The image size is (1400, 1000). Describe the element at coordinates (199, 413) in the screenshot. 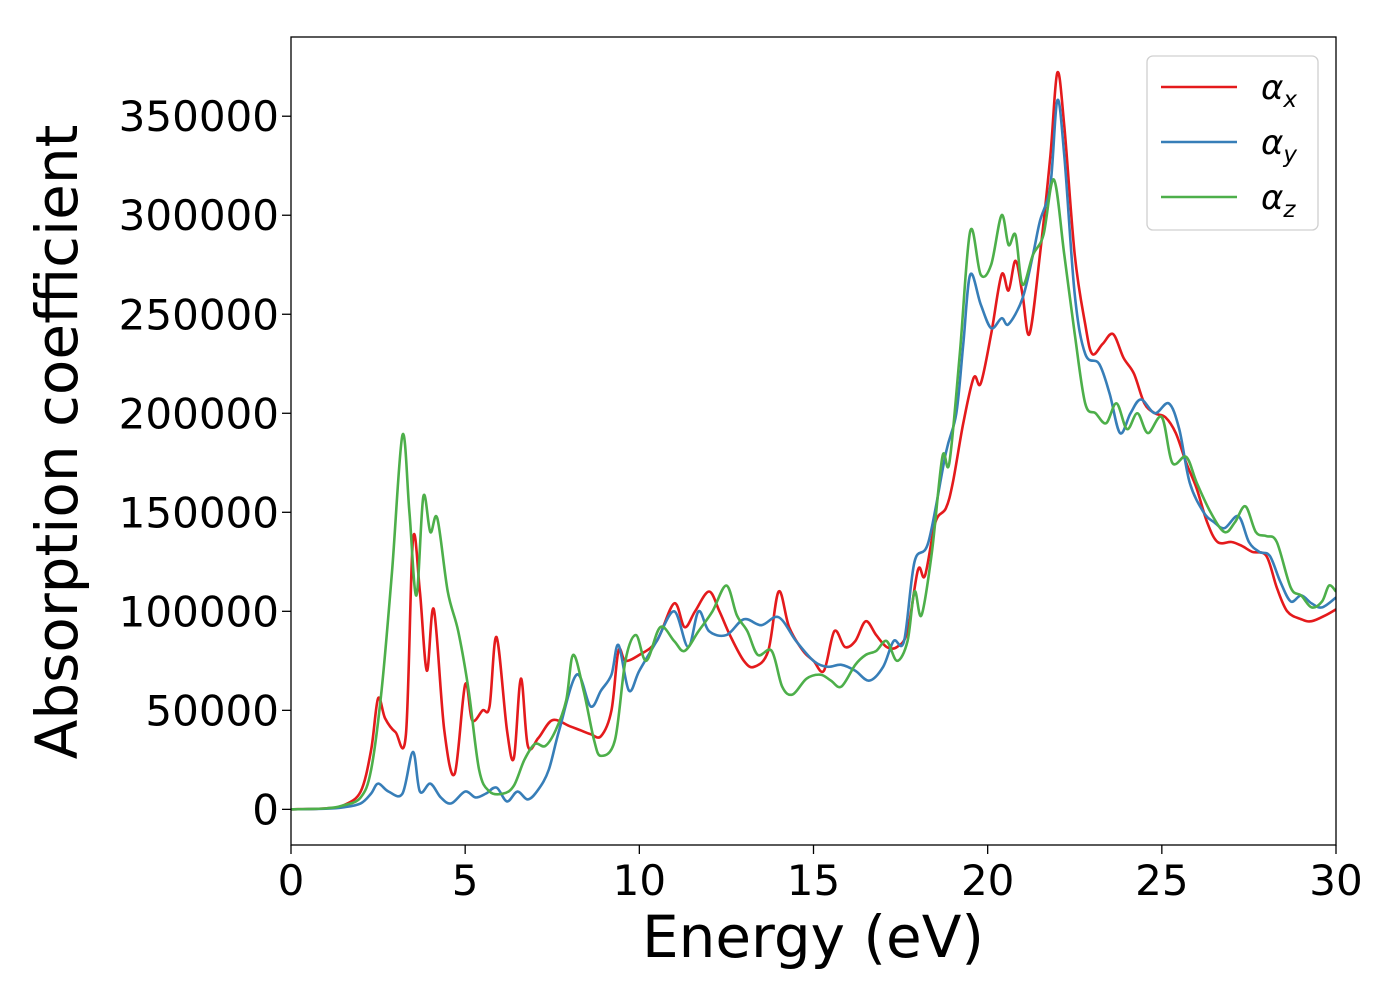

I see `y-tick-label: 200000` at that location.